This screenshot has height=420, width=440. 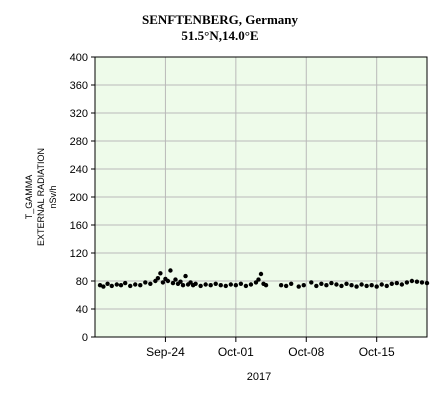 What do you see at coordinates (306, 352) in the screenshot?
I see `x-tick-label: Oct-08` at bounding box center [306, 352].